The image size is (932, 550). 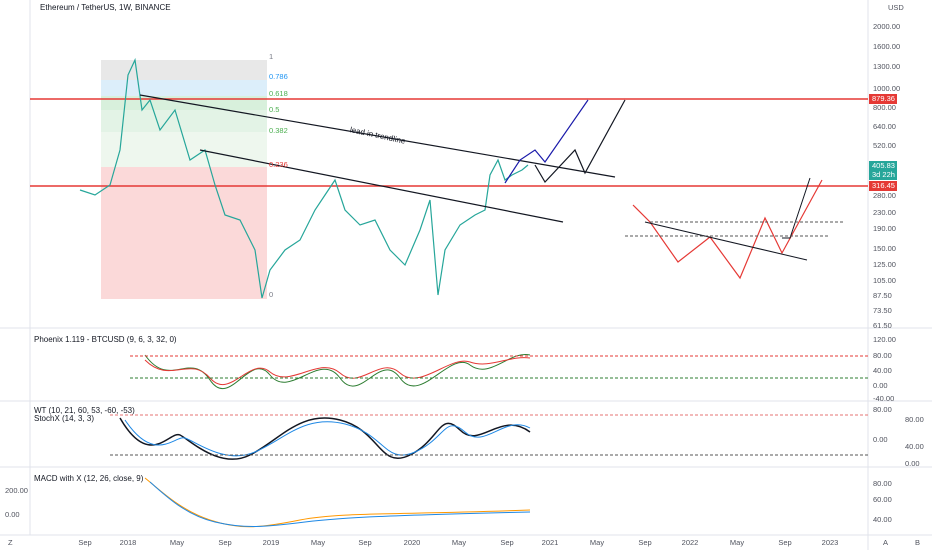 I want to click on pane-left-axis-label: 200.00, so click(x=16, y=490).